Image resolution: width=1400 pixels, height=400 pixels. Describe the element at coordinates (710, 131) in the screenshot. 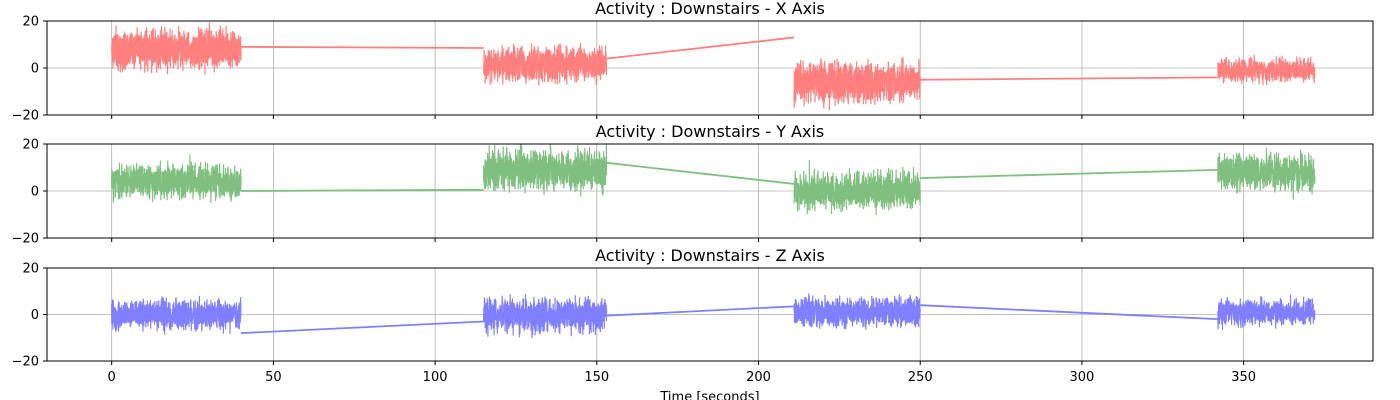

I see `panel-title: Activity : Downstairs - Y Axis` at that location.